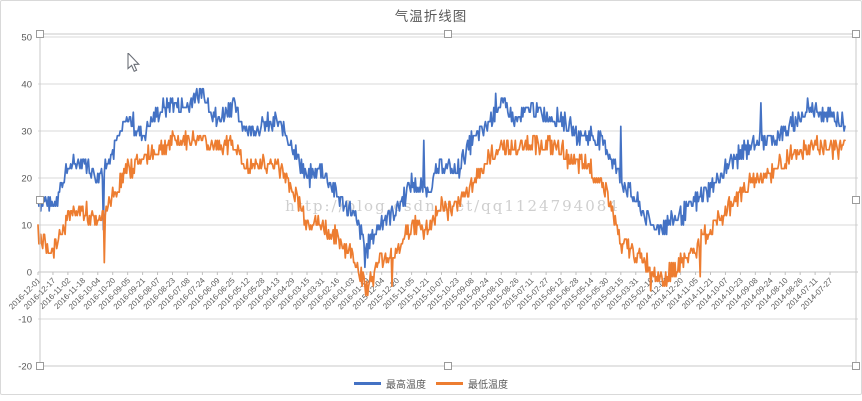  I want to click on legend-label-max-temp: 最高温度, so click(406, 385).